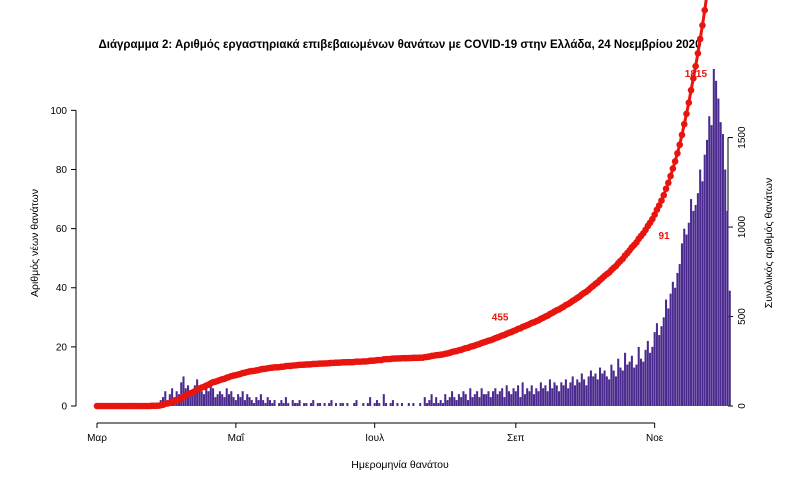 This screenshot has width=794, height=482. What do you see at coordinates (58, 111) in the screenshot?
I see `left-tick-label: 100` at bounding box center [58, 111].